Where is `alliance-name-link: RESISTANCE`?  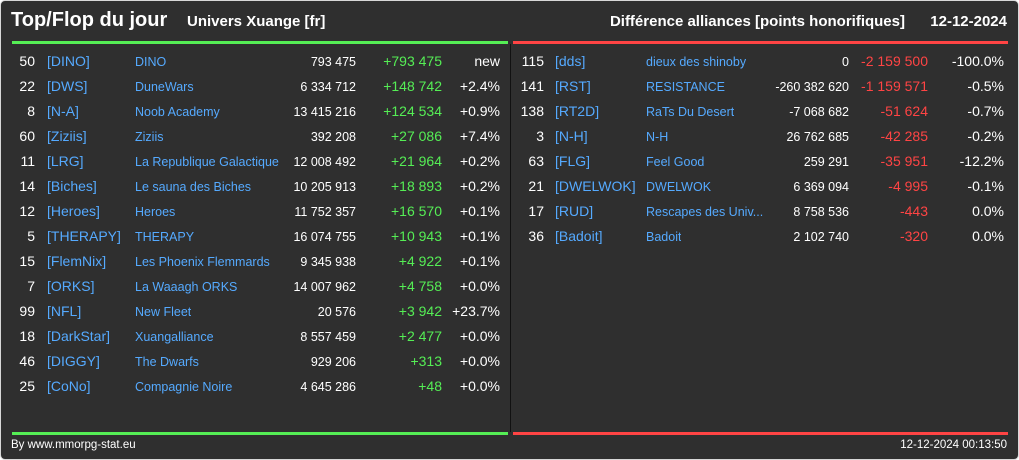 alliance-name-link: RESISTANCE is located at coordinates (685, 87).